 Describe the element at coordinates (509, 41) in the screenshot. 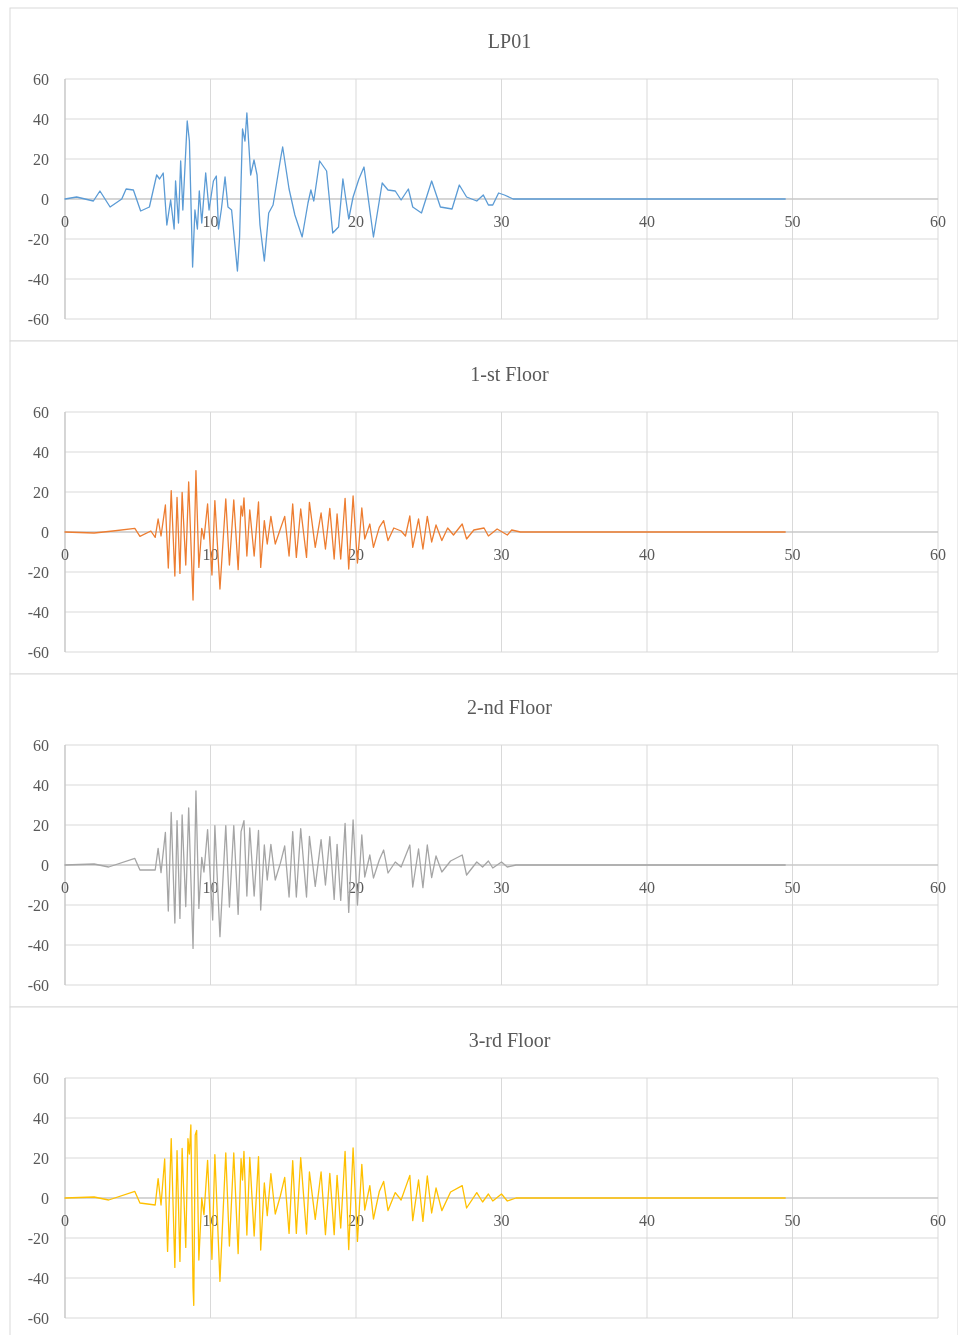

I see `chart-title: LP01` at that location.